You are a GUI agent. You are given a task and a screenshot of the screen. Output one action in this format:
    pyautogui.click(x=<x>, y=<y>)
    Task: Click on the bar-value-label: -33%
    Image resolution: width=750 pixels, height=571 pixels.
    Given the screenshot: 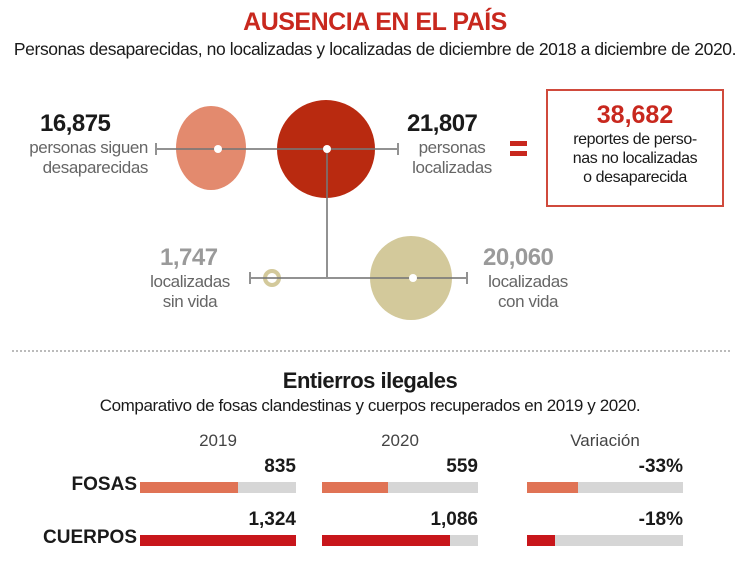 What is the action you would take?
    pyautogui.click(x=660, y=466)
    